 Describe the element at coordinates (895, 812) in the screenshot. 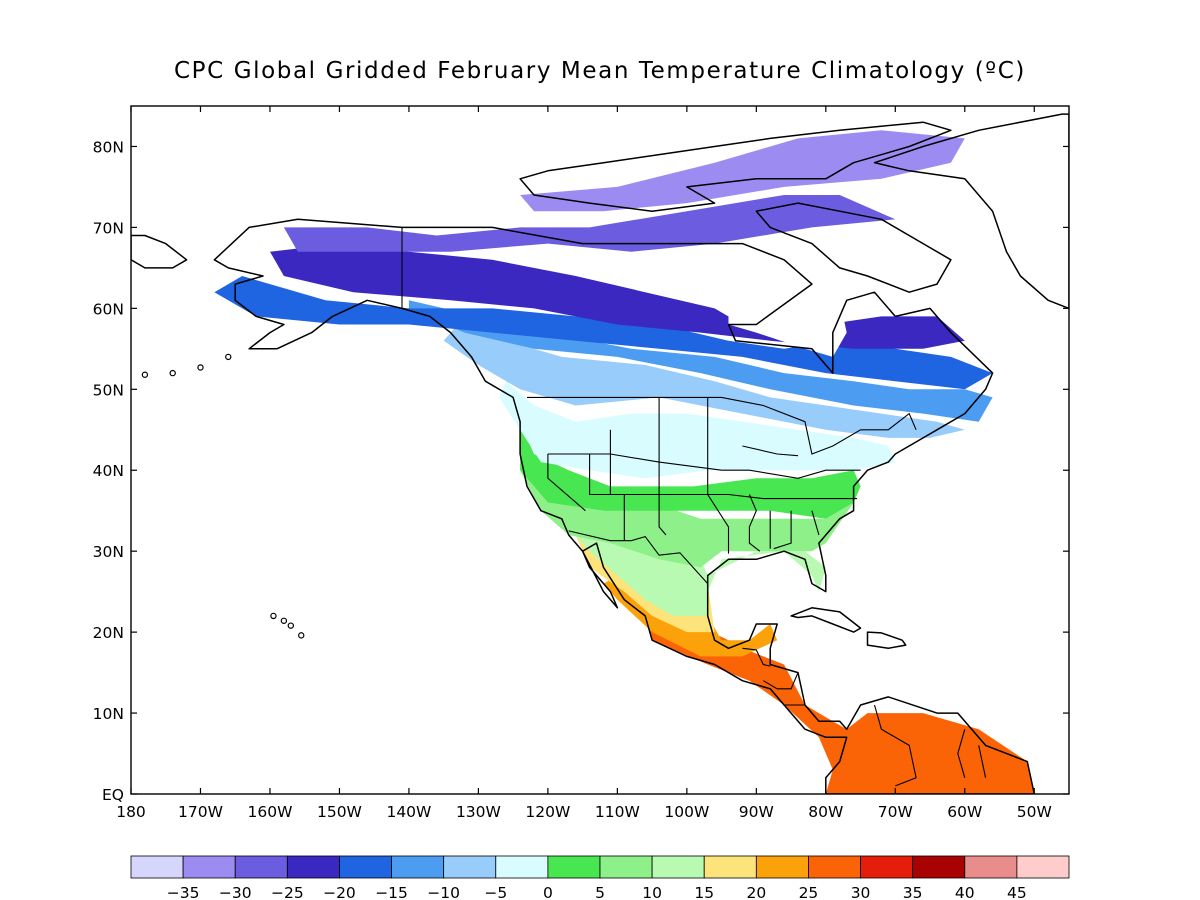

I see `lon-tick-label: 70W` at that location.